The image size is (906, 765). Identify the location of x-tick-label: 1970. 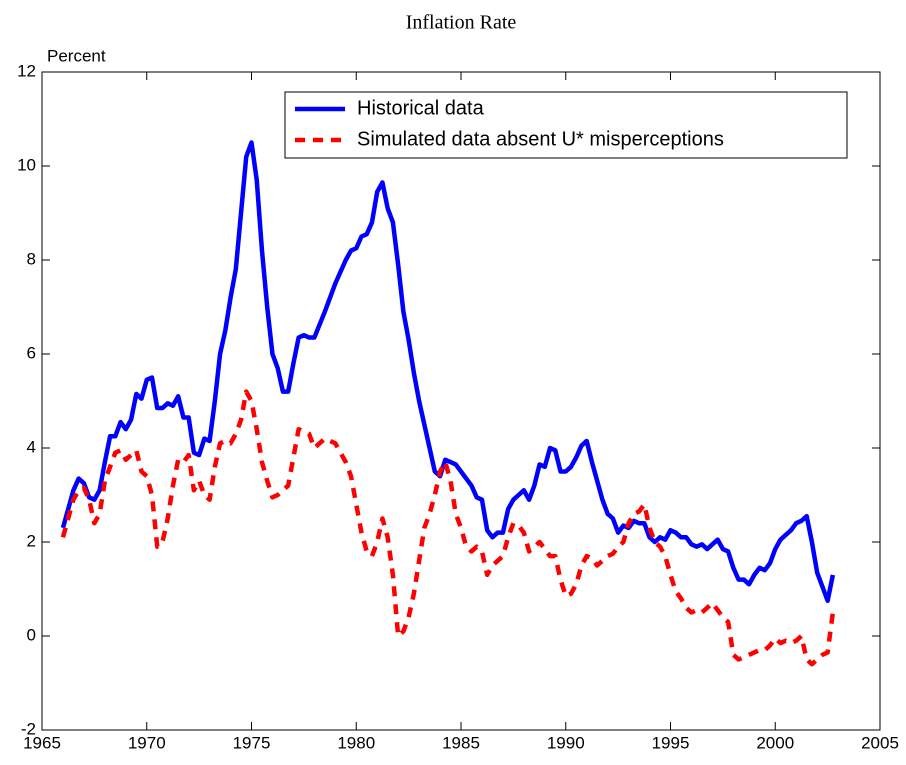
(147, 742).